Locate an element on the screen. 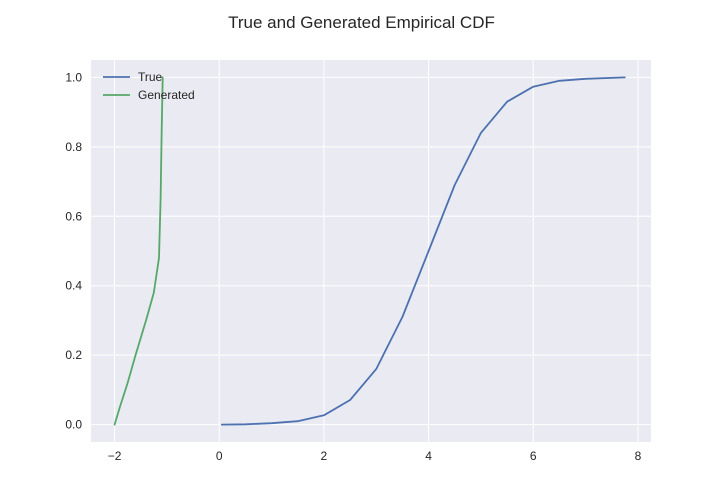 The width and height of the screenshot is (723, 497). y-tick-label: 0.0 is located at coordinates (73, 425).